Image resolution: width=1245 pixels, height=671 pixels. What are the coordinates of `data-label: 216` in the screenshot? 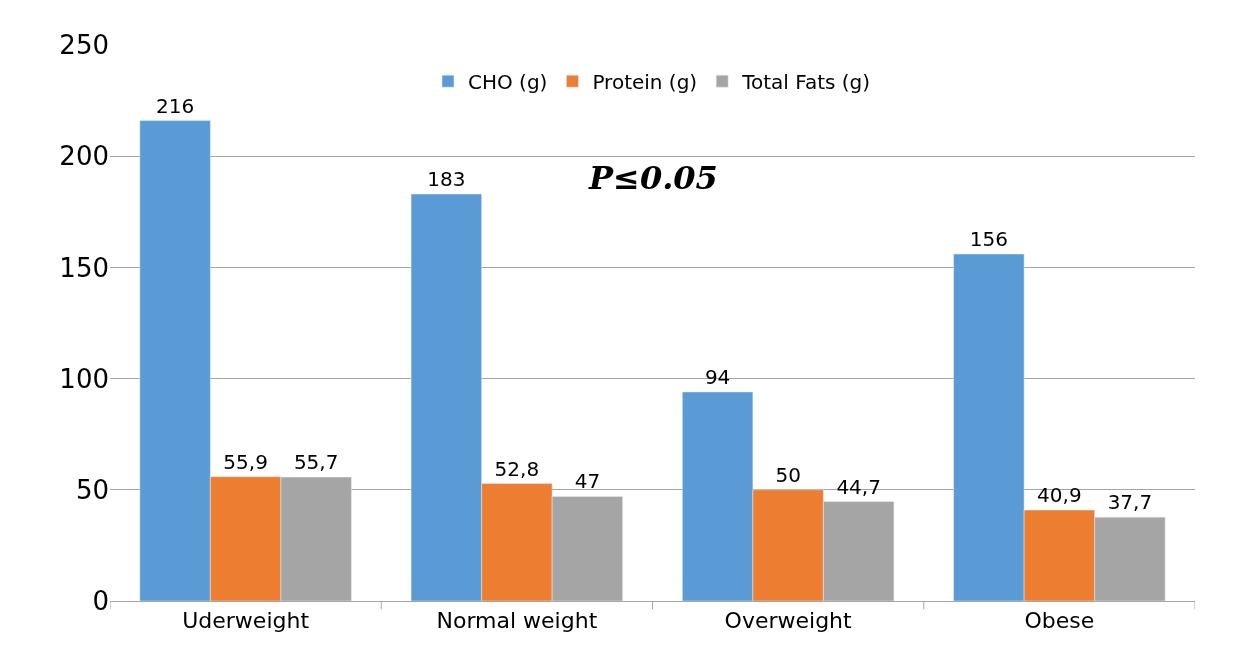 It's located at (175, 105).